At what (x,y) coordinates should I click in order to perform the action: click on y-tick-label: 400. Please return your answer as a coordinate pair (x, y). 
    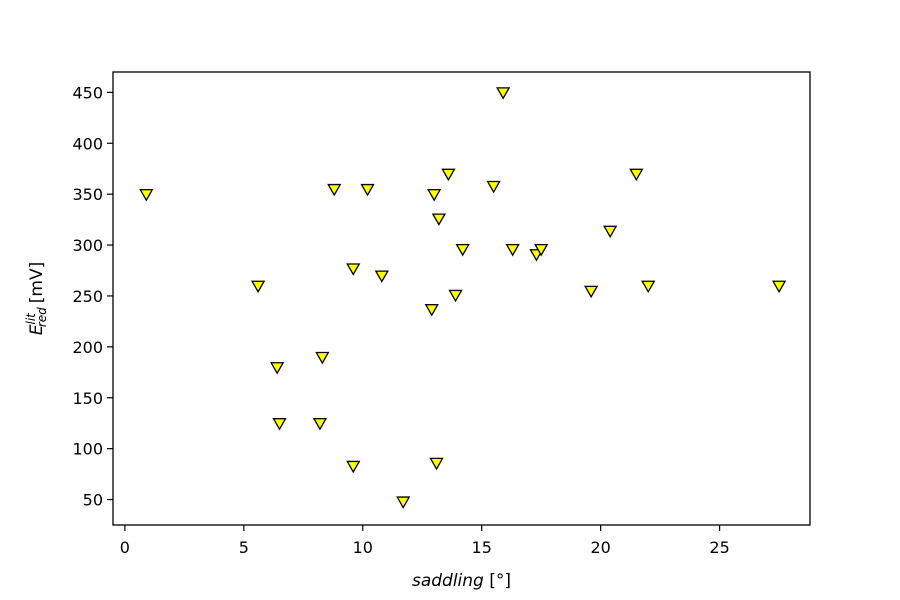
    Looking at the image, I should click on (87, 143).